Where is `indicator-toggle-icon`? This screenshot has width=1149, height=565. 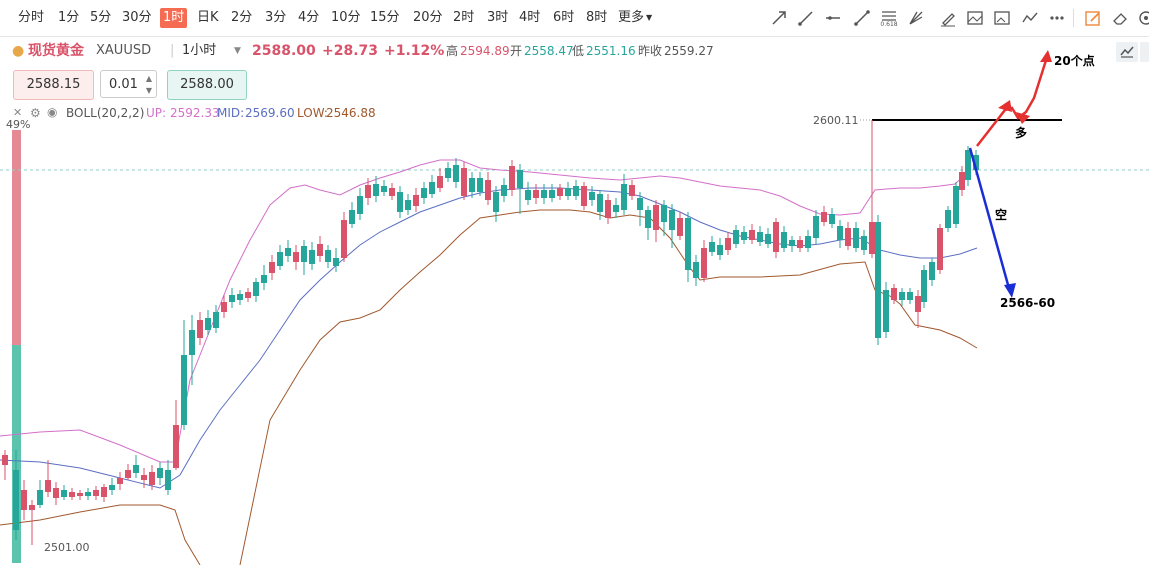
indicator-toggle-icon is located at coordinates (1127, 52).